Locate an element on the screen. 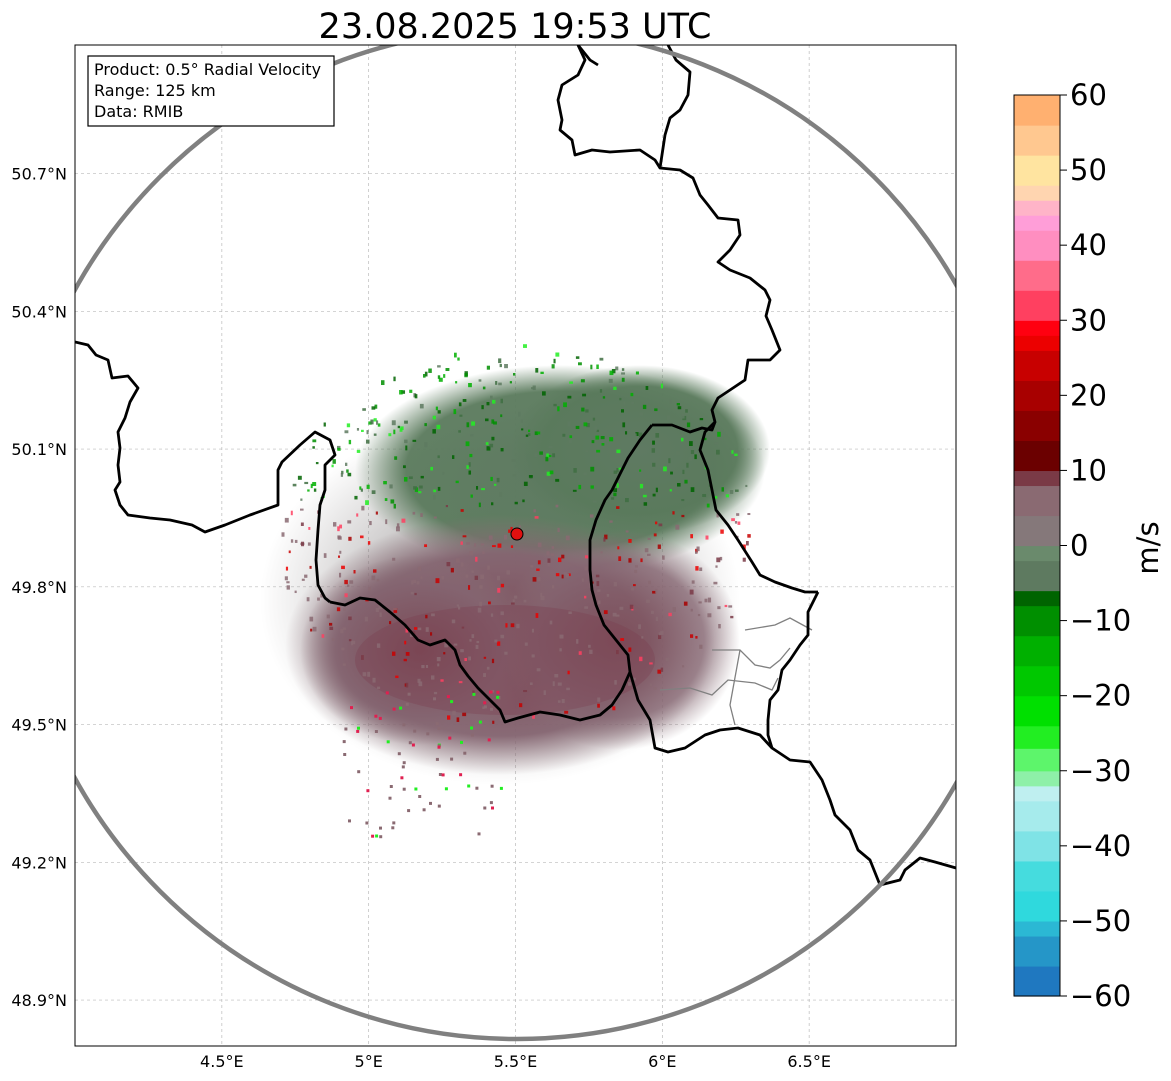 The image size is (1171, 1081). lat-tick-label: 50.4°N is located at coordinates (39, 311).